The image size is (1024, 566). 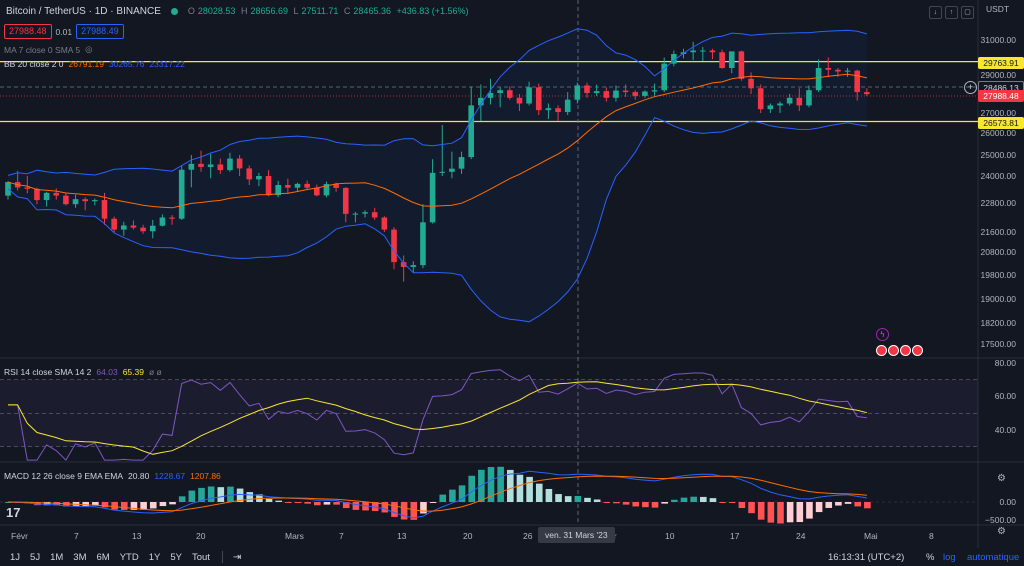 I want to click on event-flags, so click(x=899, y=350).